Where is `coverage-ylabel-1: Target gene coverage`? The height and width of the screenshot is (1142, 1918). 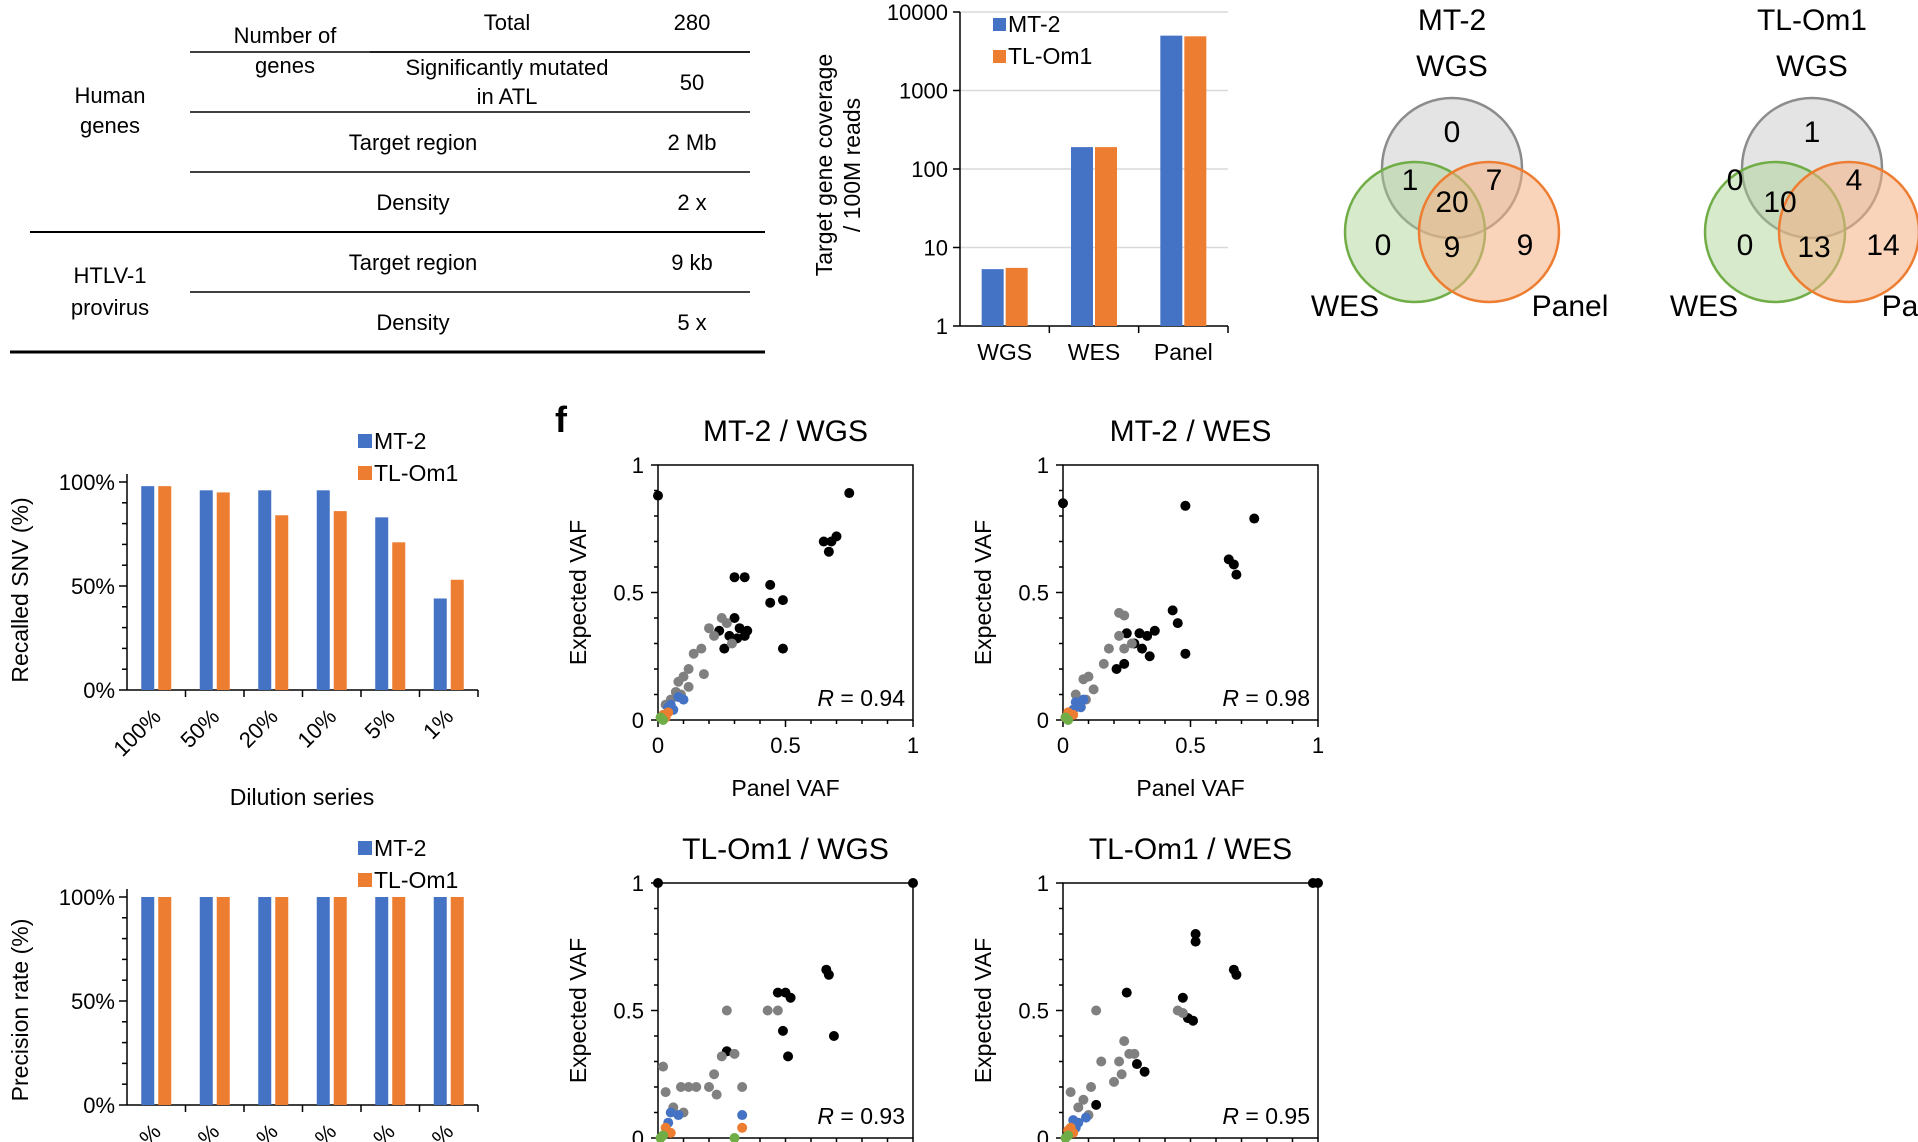 coverage-ylabel-1: Target gene coverage is located at coordinates (824, 165).